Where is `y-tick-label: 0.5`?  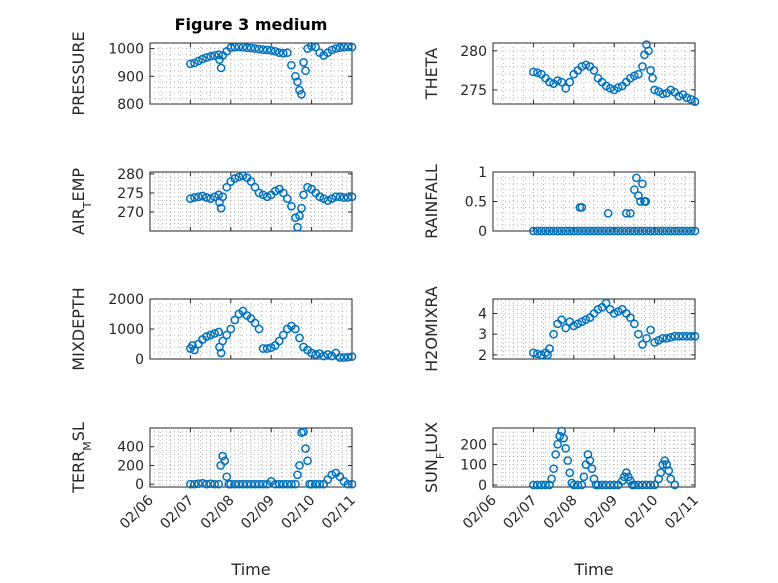 y-tick-label: 0.5 is located at coordinates (476, 203).